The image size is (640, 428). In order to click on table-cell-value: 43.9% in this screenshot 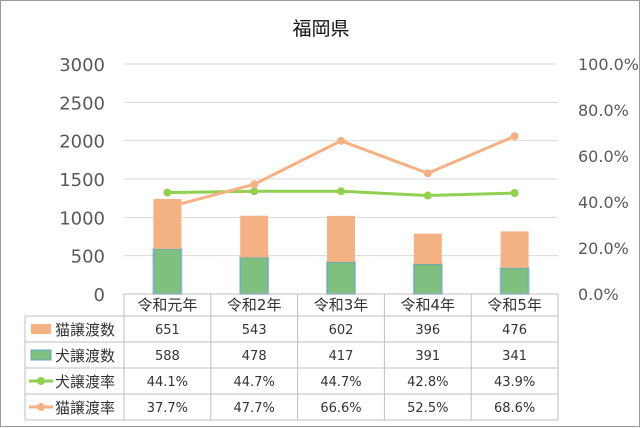, I will do `click(514, 382)`.